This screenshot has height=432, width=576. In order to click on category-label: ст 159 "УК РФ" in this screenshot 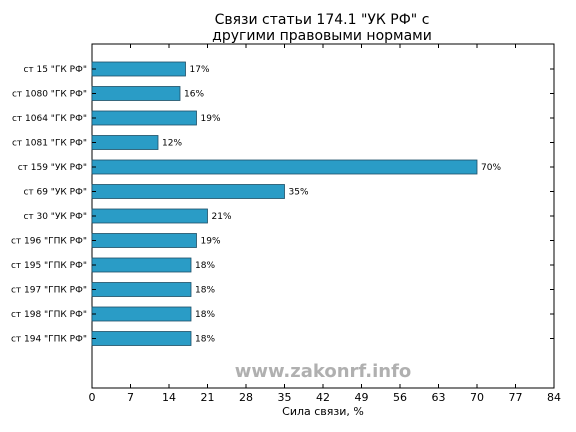, I will do `click(52, 168)`.